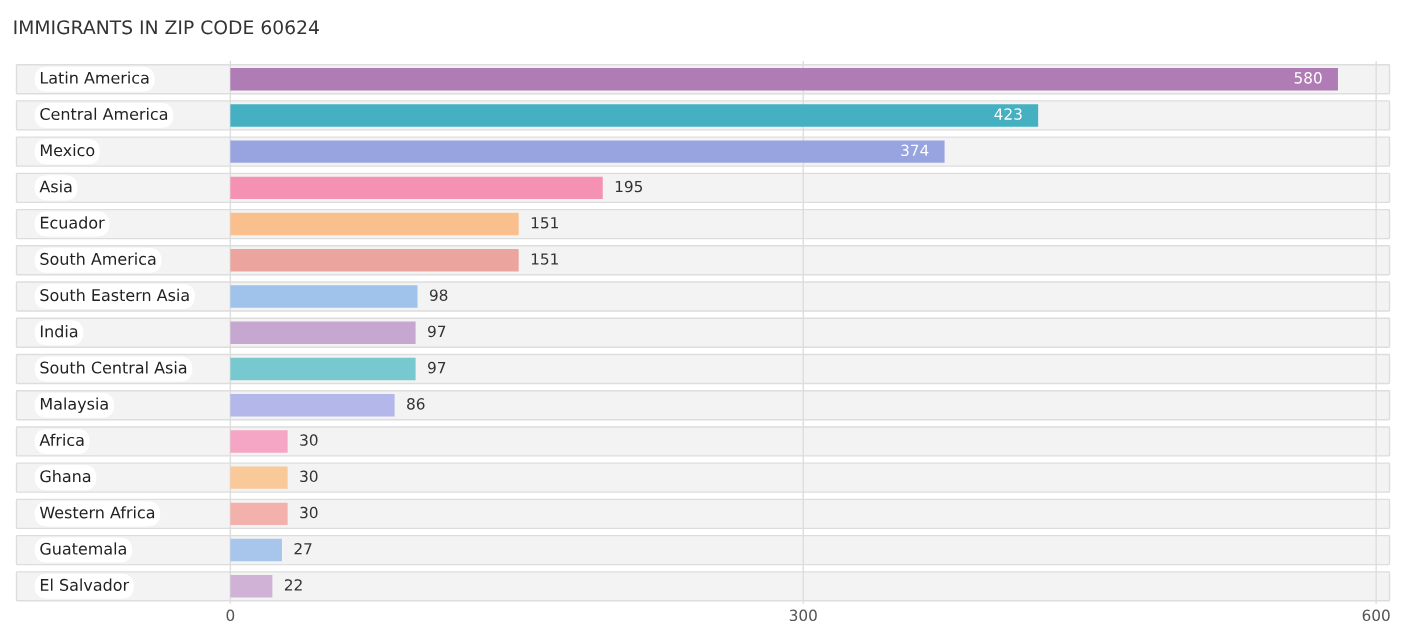 The image size is (1406, 643). What do you see at coordinates (293, 585) in the screenshot?
I see `data-label: 22` at bounding box center [293, 585].